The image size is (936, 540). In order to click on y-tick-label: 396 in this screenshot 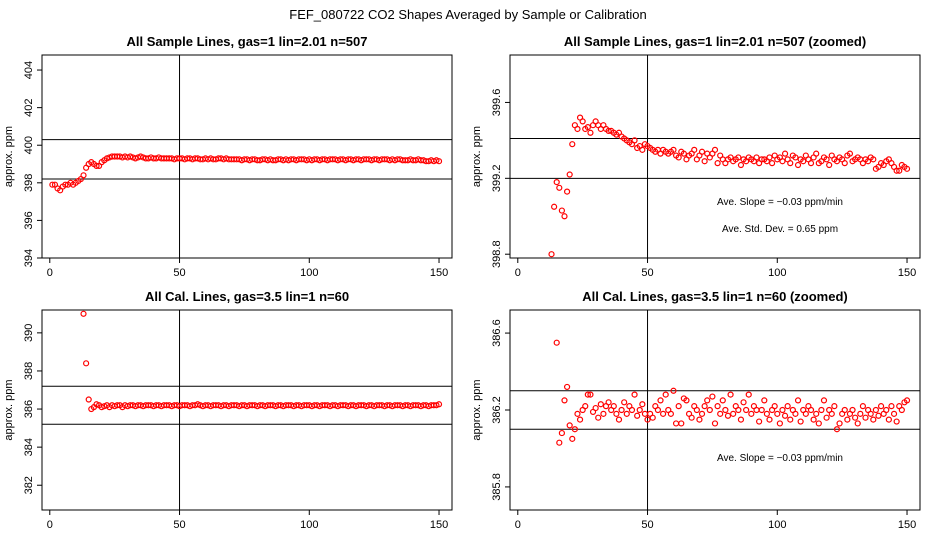, I will do `click(29, 220)`.